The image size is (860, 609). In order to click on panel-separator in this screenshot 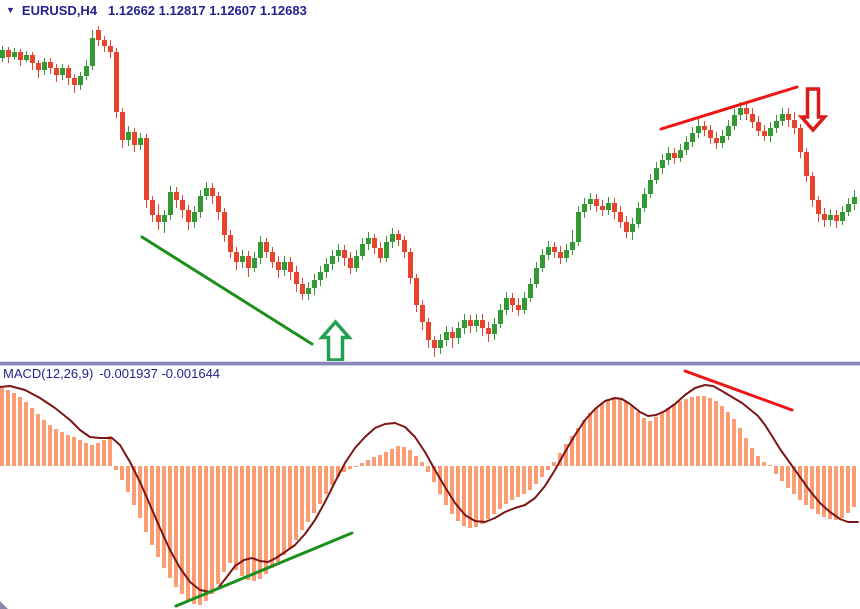, I will do `click(430, 363)`.